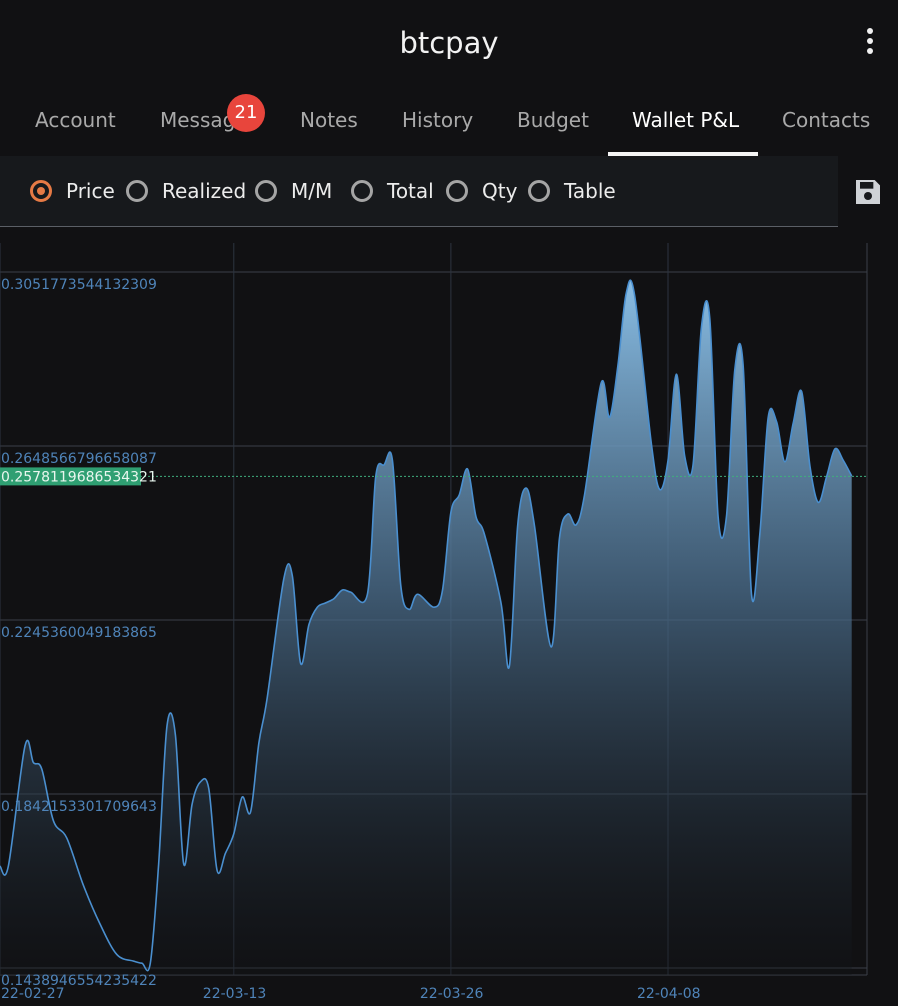  Describe the element at coordinates (235, 994) in the screenshot. I see `x-axis-tick-label: 22-03-13` at that location.